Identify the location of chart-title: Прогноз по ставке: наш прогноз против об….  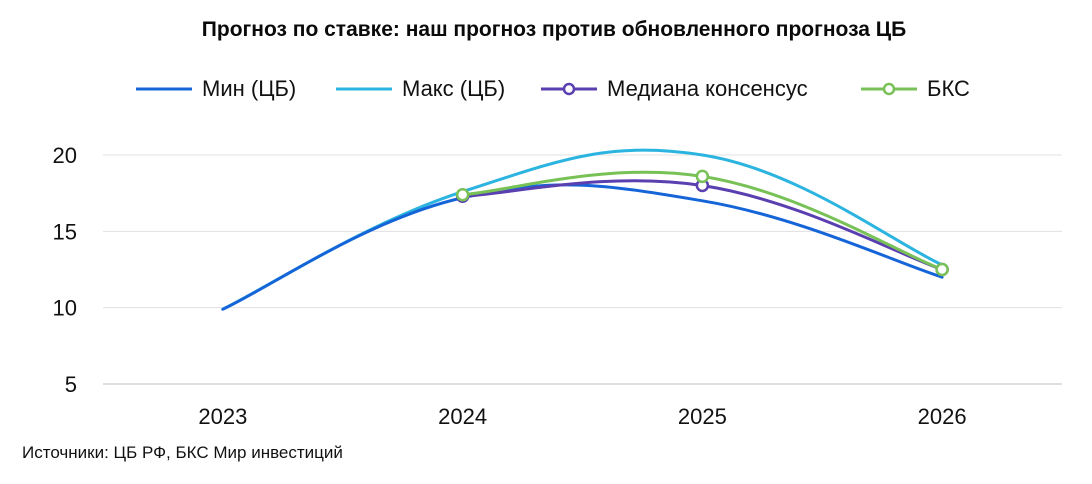
(554, 29).